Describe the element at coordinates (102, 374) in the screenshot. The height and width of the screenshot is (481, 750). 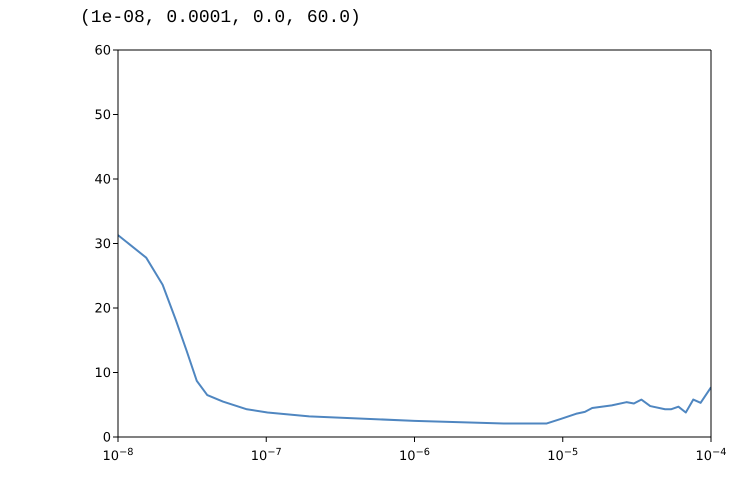
I see `y-tick-label: 10` at that location.